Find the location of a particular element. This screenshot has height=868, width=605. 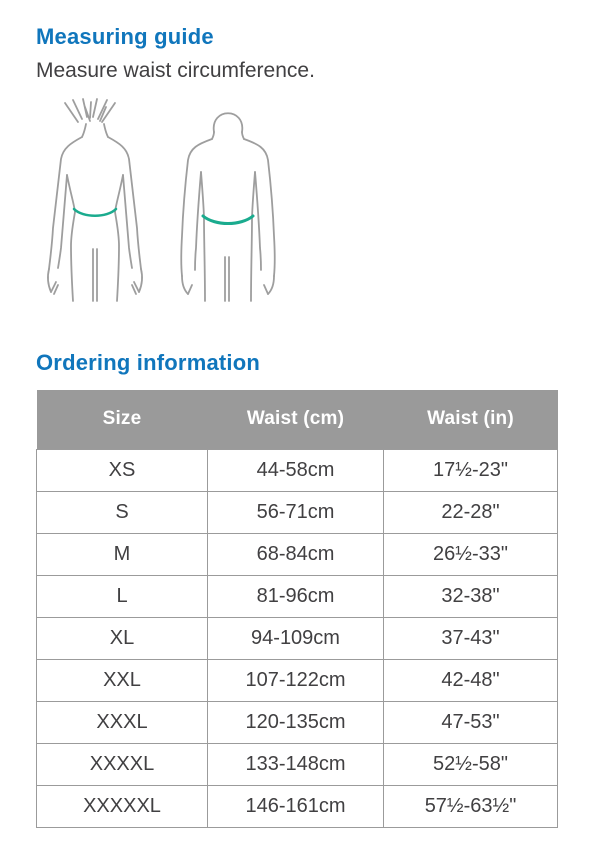

table-row: XL 94-109cm 37-43" is located at coordinates (297, 638).